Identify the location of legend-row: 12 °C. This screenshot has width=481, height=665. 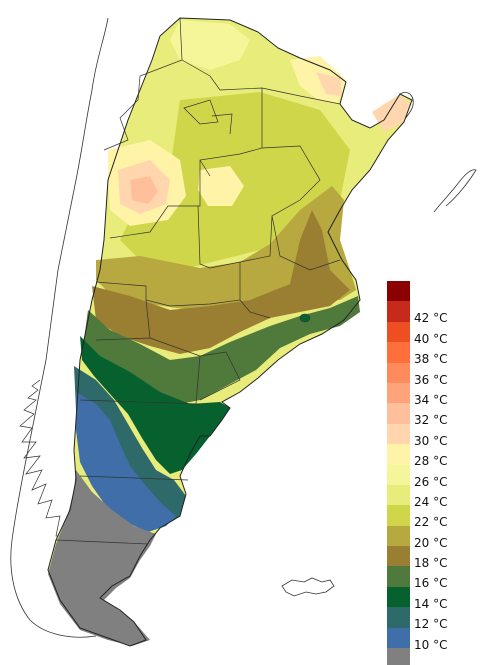
(427, 619).